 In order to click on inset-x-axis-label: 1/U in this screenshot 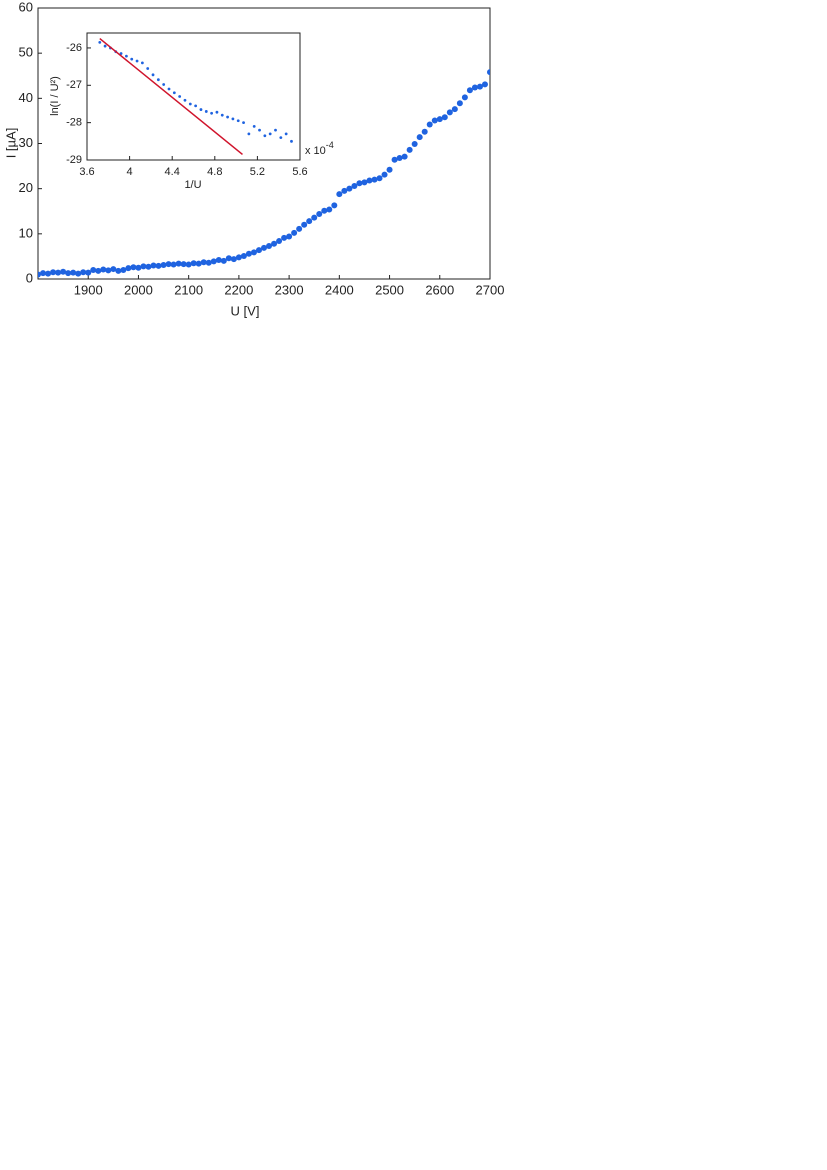, I will do `click(192, 185)`.